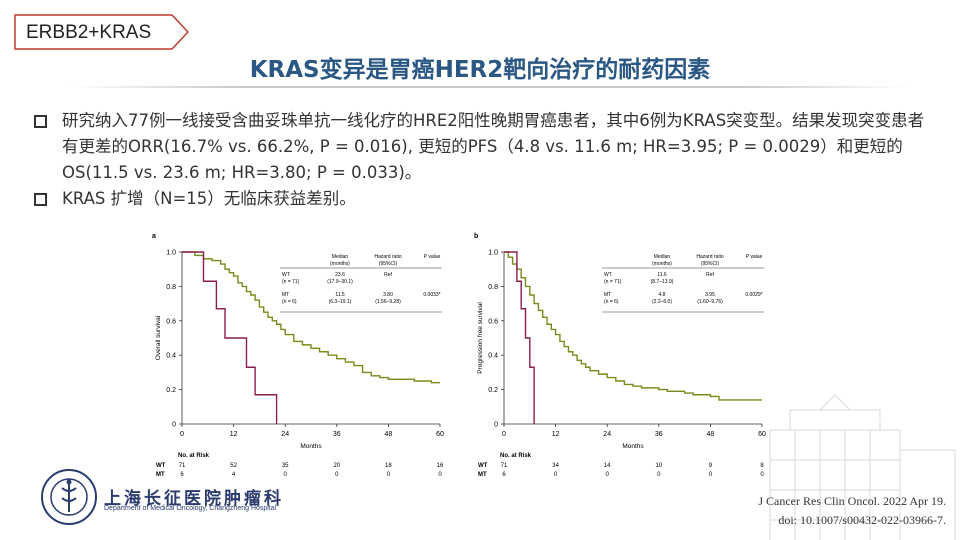  Describe the element at coordinates (285, 466) in the screenshot. I see `risk-value: 35` at that location.